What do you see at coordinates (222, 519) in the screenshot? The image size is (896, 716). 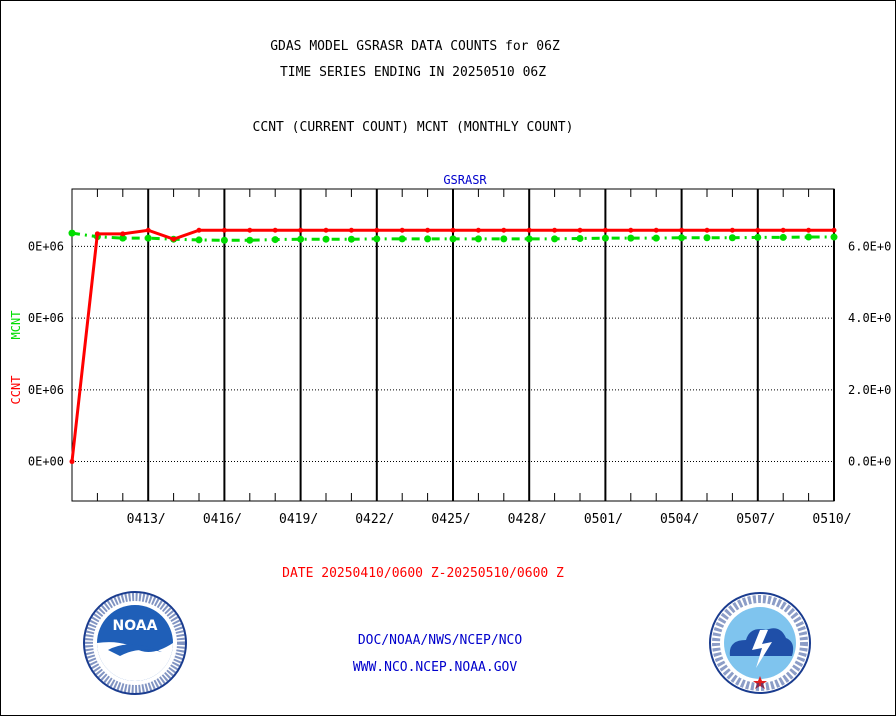 I see `x-tick-label: 0416/` at bounding box center [222, 519].